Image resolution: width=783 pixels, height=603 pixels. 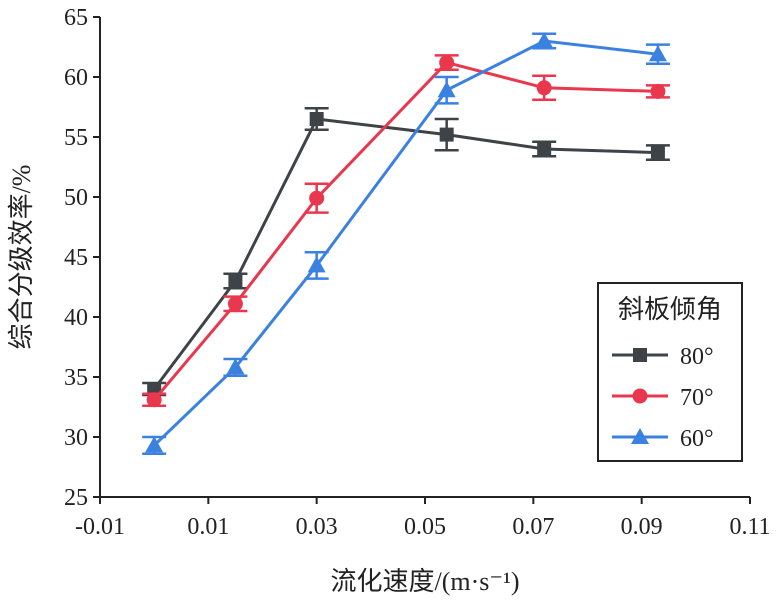 I want to click on y-tick-label: 50, so click(x=76, y=198).